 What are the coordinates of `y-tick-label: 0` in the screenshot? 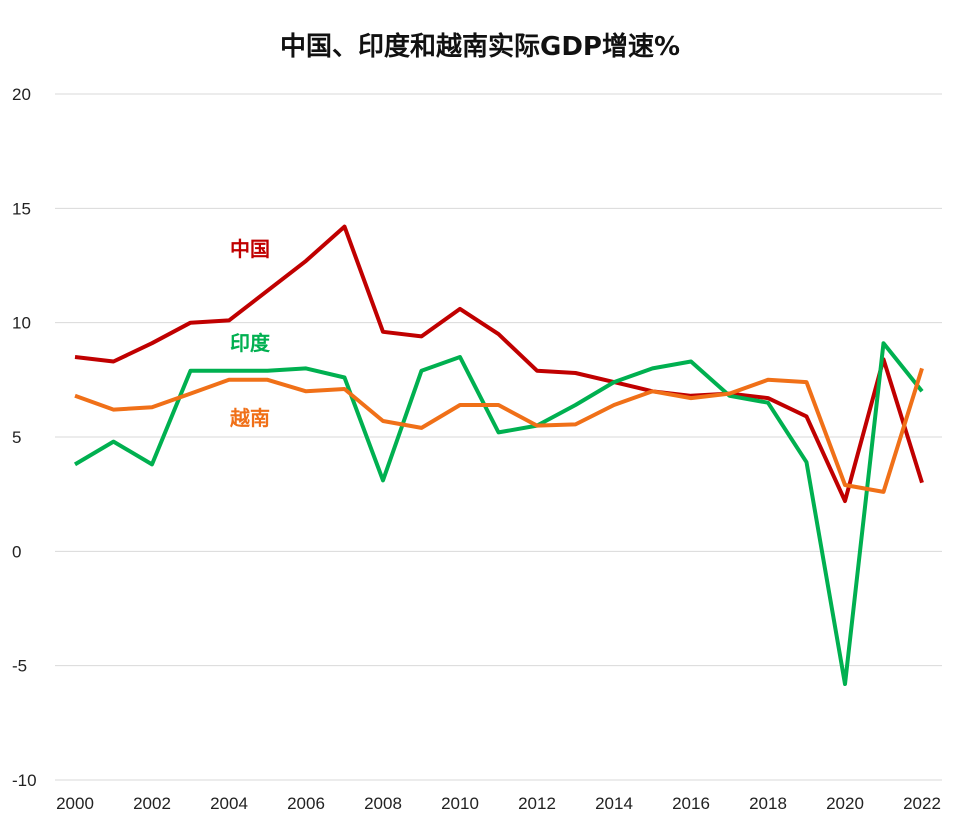 It's located at (16, 551).